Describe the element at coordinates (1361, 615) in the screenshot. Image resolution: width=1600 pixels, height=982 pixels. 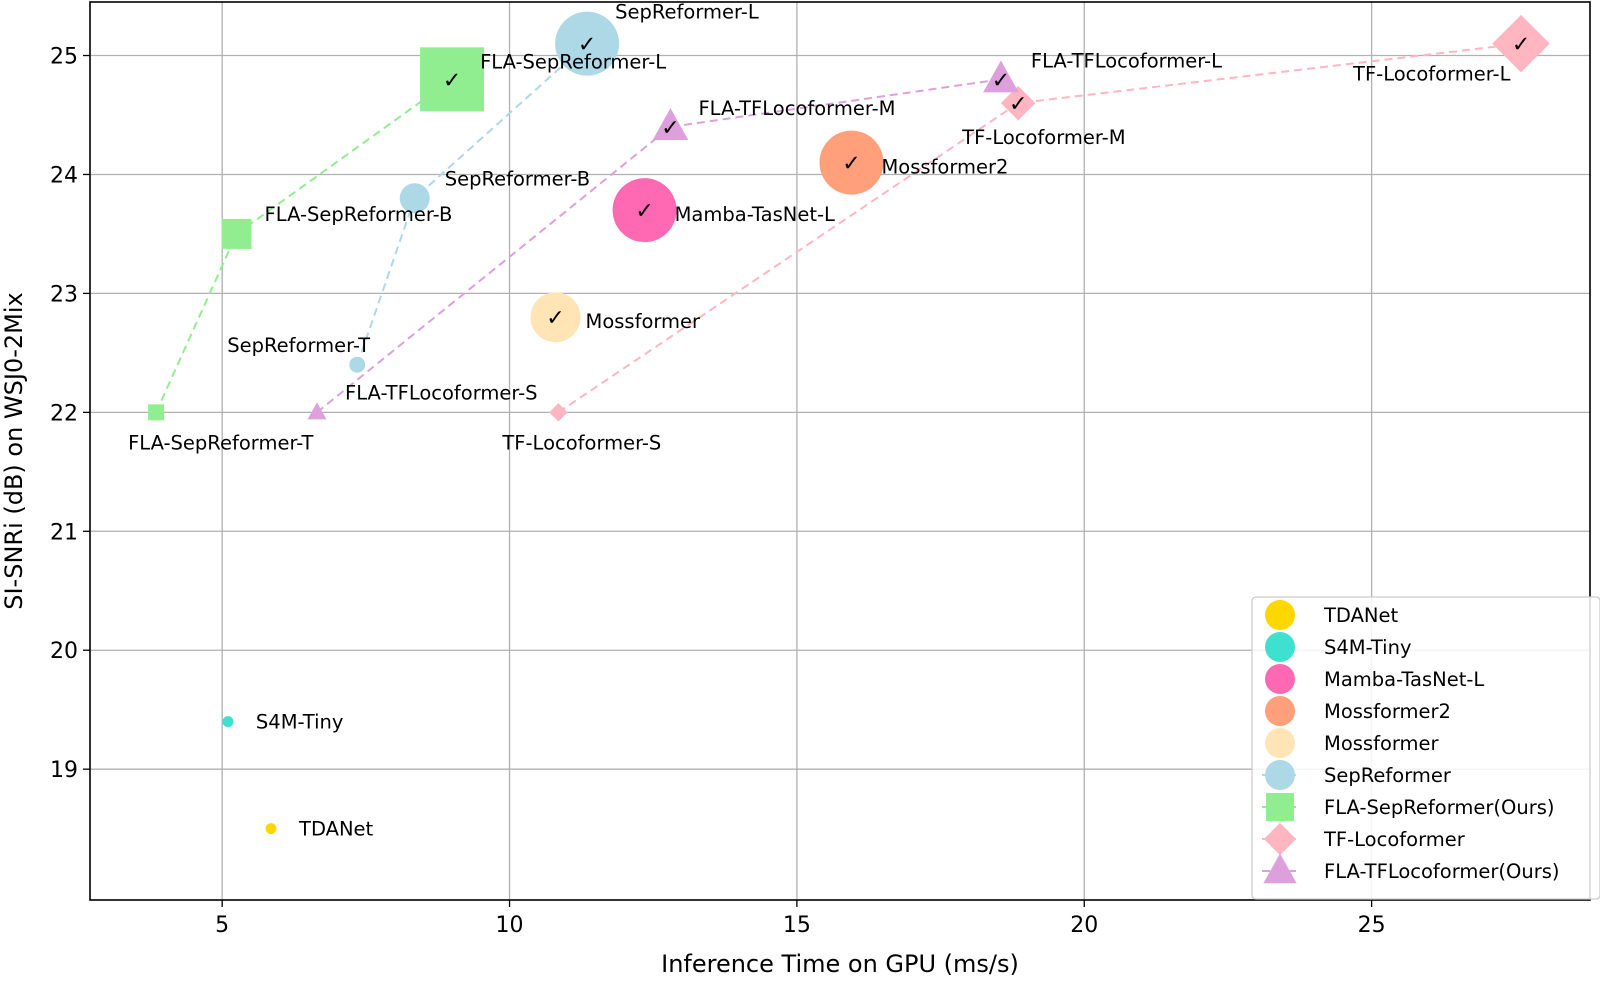
I see `legend-label: TDANet` at that location.